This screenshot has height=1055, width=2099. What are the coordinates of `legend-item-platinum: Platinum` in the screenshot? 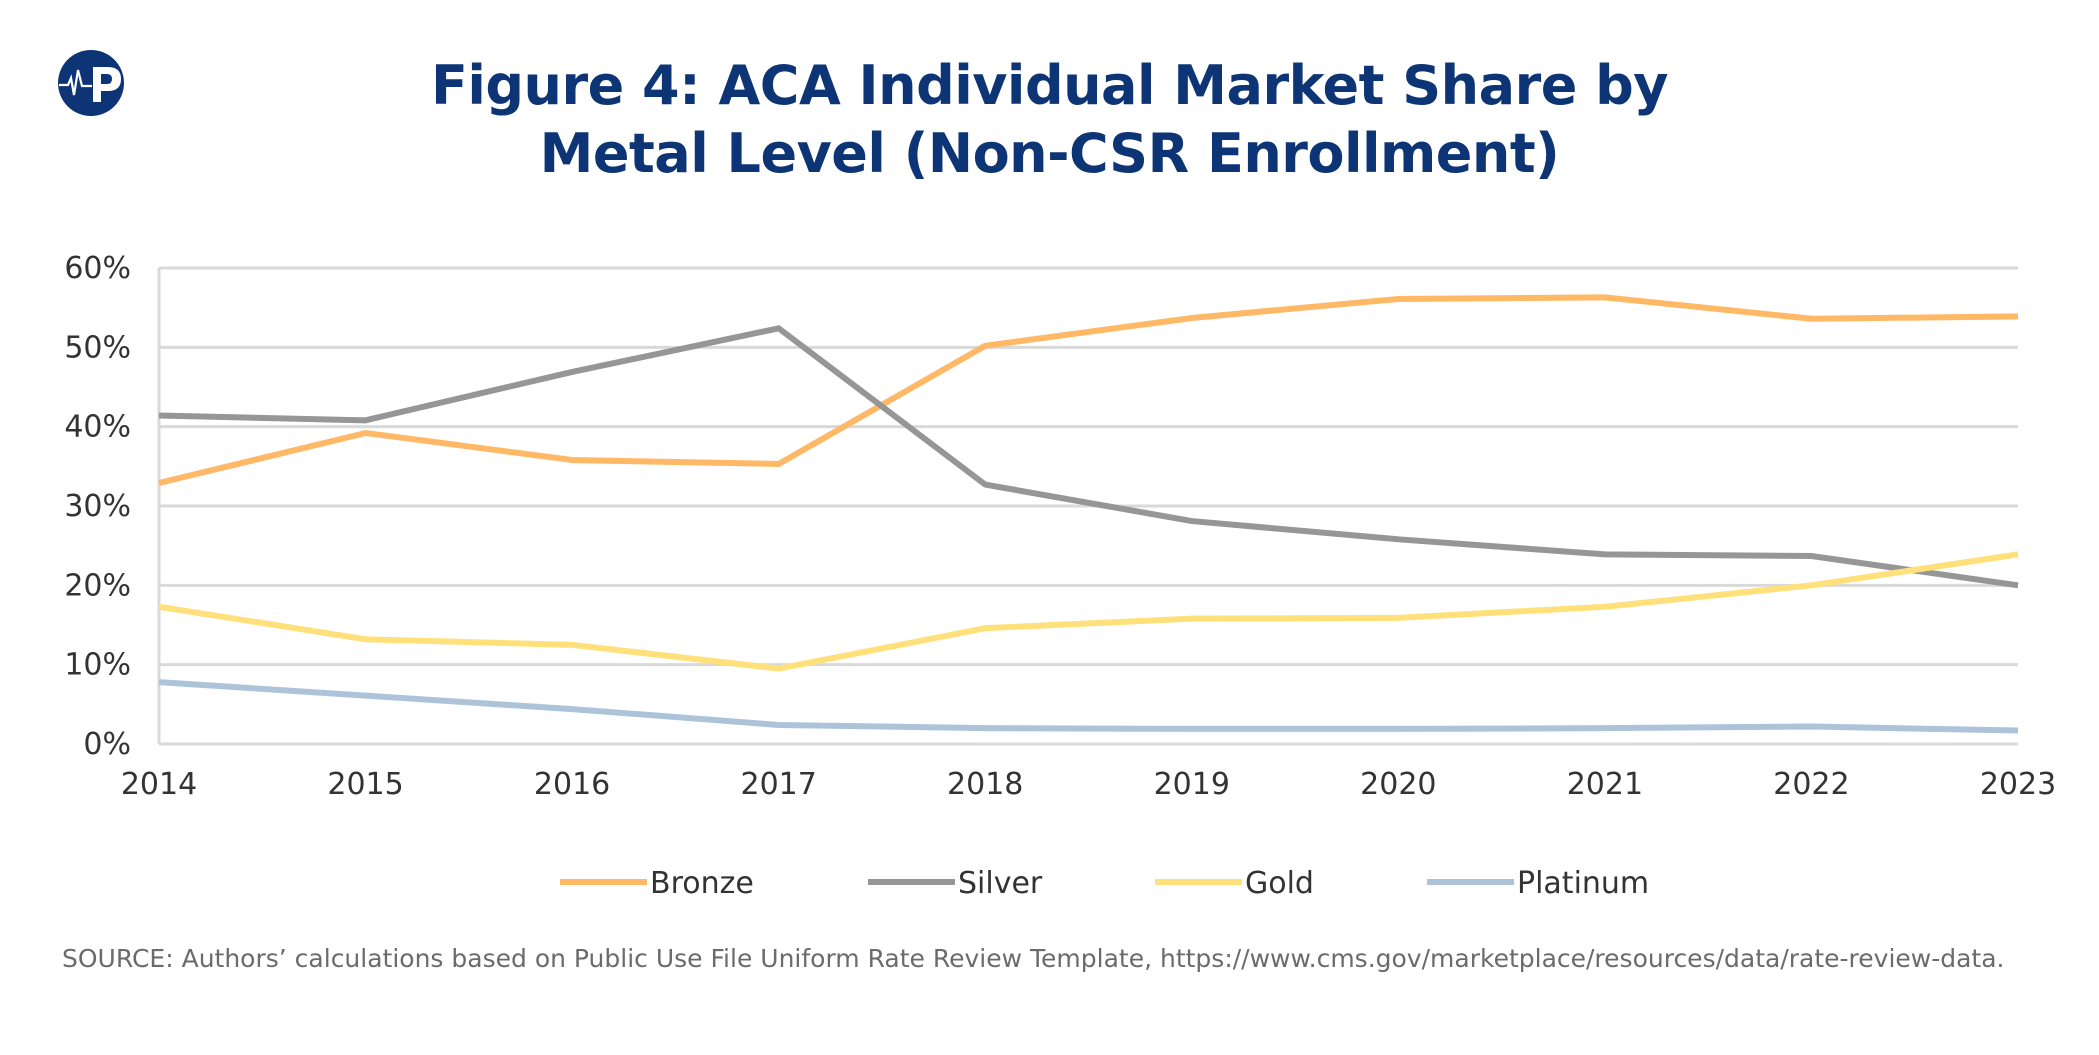 It's located at (1538, 883).